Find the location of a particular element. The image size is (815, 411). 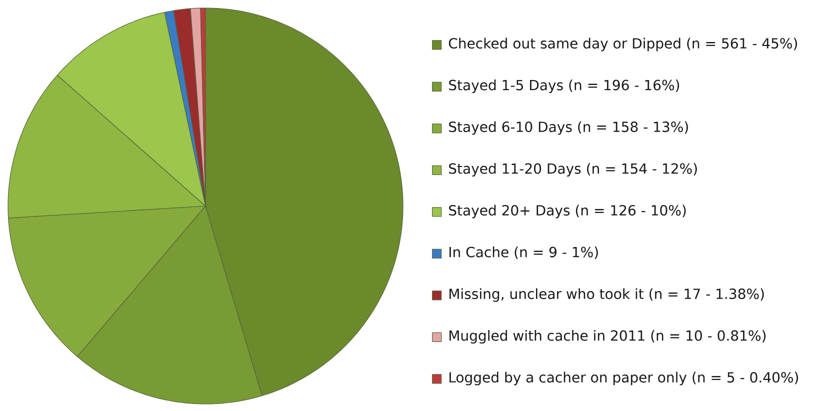

legend-label: Checked out same day or Dipped (n = 561 - 45%) is located at coordinates (622, 45).